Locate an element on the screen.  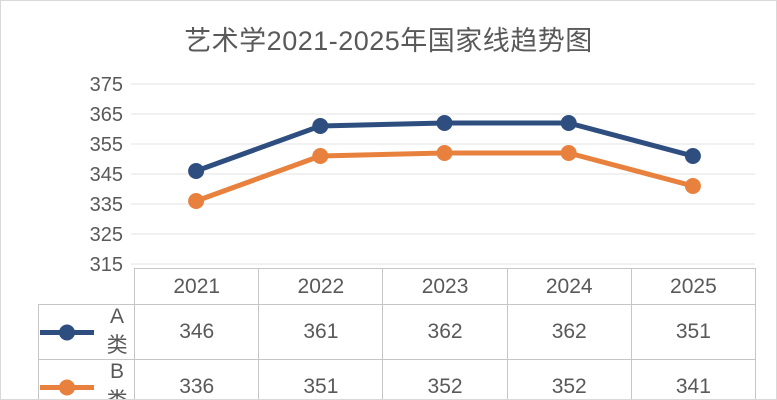
series-b-label: B类 is located at coordinates (117, 379).